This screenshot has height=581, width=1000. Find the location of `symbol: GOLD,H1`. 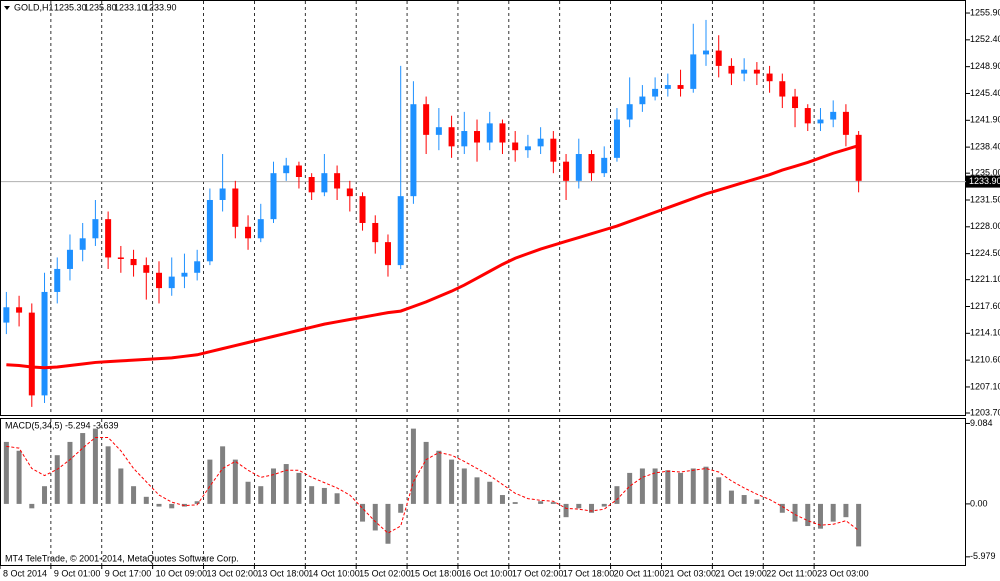

symbol: GOLD,H1 is located at coordinates (34, 7).